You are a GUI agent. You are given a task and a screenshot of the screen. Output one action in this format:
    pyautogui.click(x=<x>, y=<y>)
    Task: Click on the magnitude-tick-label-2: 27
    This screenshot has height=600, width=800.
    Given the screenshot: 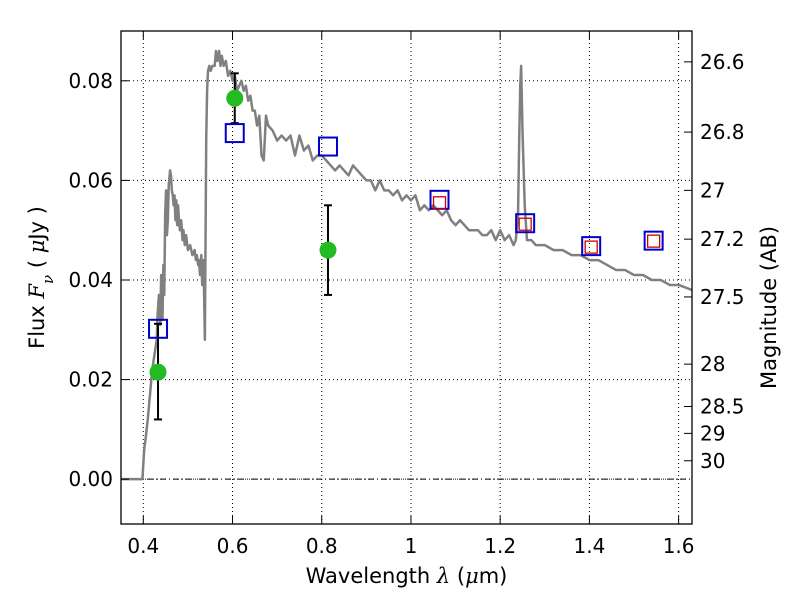 What is the action you would take?
    pyautogui.click(x=712, y=190)
    